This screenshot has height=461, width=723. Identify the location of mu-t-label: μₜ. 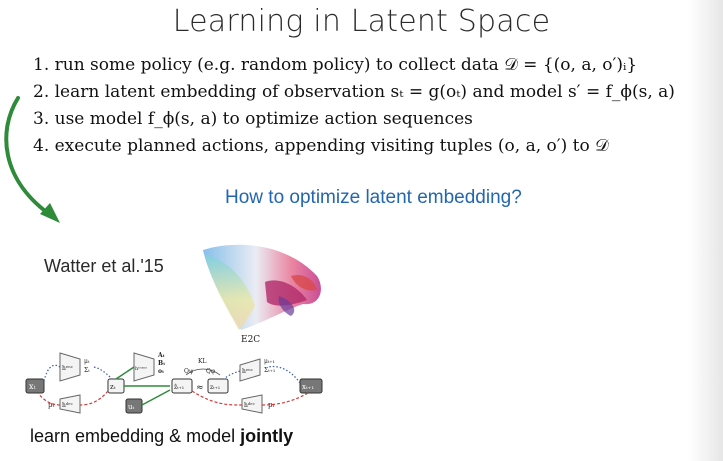
(87, 361).